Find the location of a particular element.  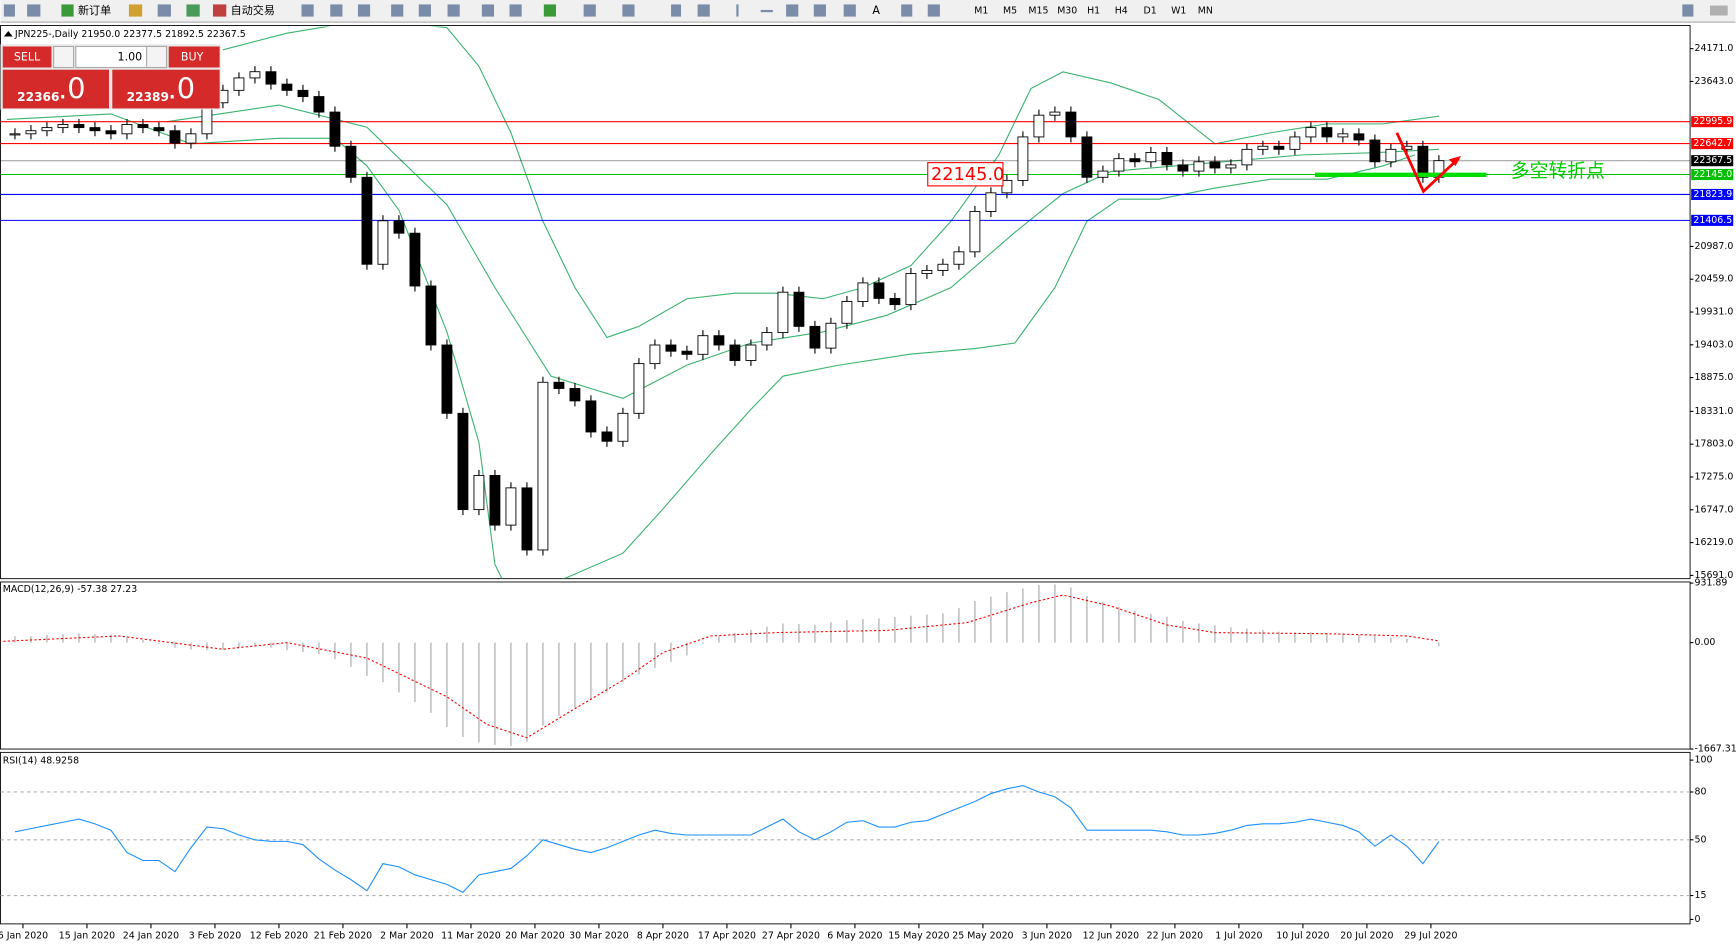

timeframes: M1 M5 M15 M30 H1 H4 D1 W1 MN is located at coordinates (1093, 11).